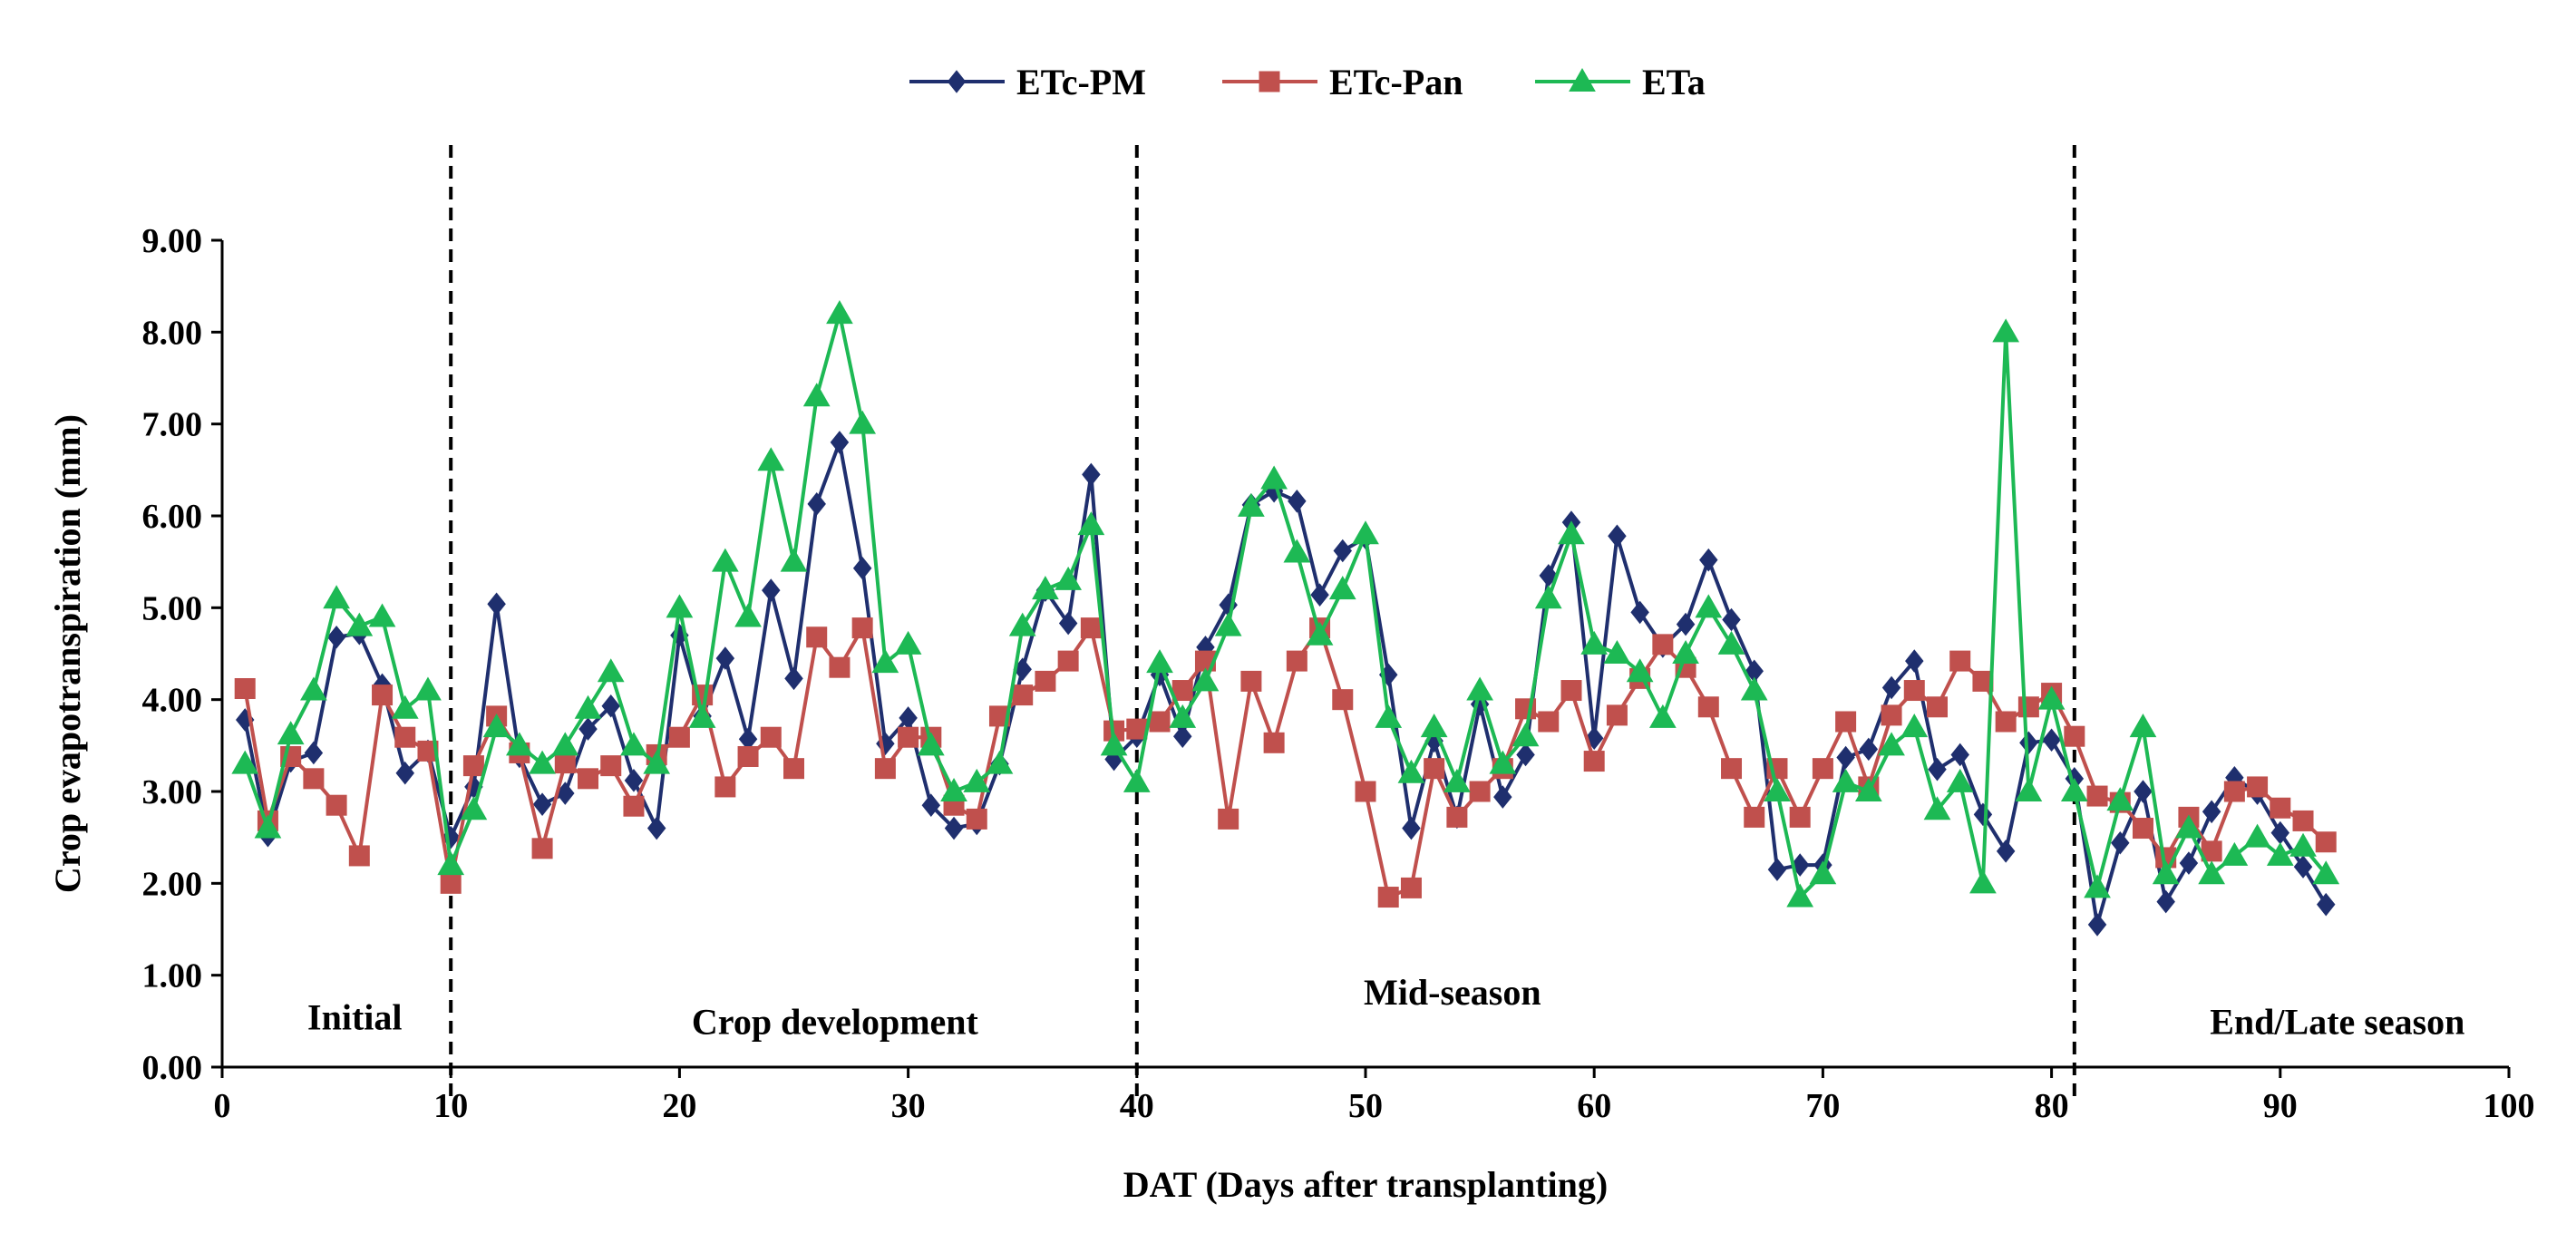 The height and width of the screenshot is (1233, 2576). Describe the element at coordinates (1674, 82) in the screenshot. I see `legend-label: ETa` at that location.